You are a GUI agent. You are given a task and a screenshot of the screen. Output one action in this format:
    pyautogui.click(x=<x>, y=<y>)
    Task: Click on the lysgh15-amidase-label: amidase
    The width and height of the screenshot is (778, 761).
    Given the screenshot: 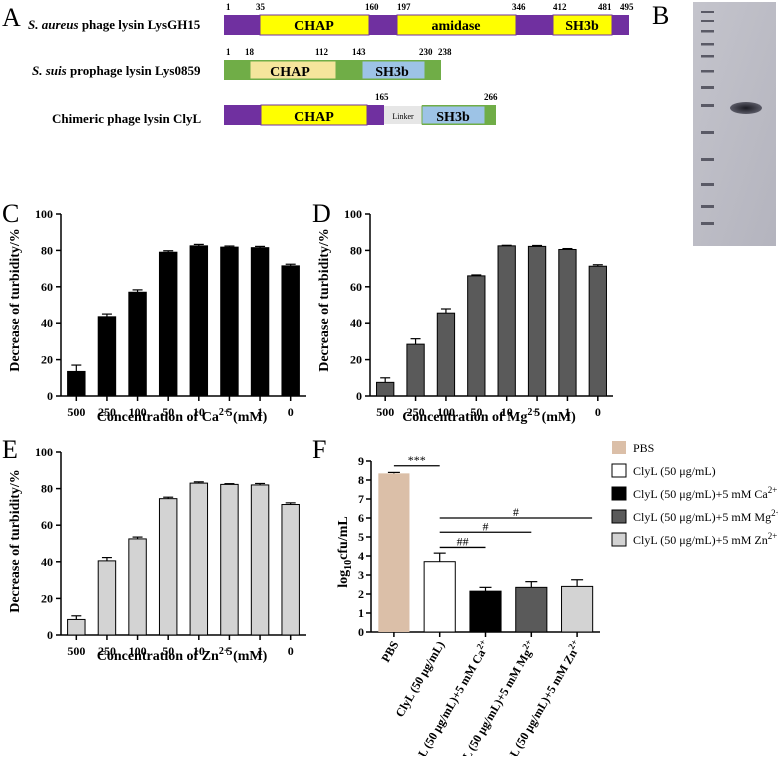 What is the action you would take?
    pyautogui.click(x=456, y=26)
    